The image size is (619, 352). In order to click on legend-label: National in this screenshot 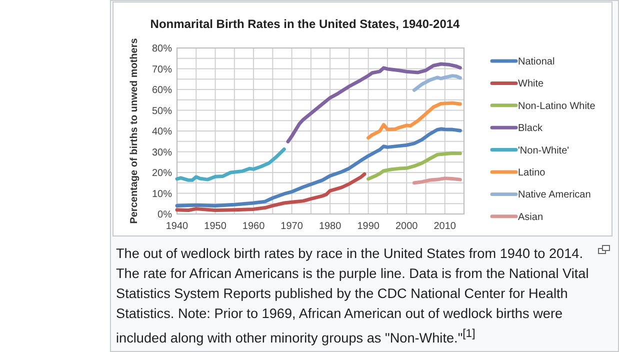, I will do `click(536, 62)`.